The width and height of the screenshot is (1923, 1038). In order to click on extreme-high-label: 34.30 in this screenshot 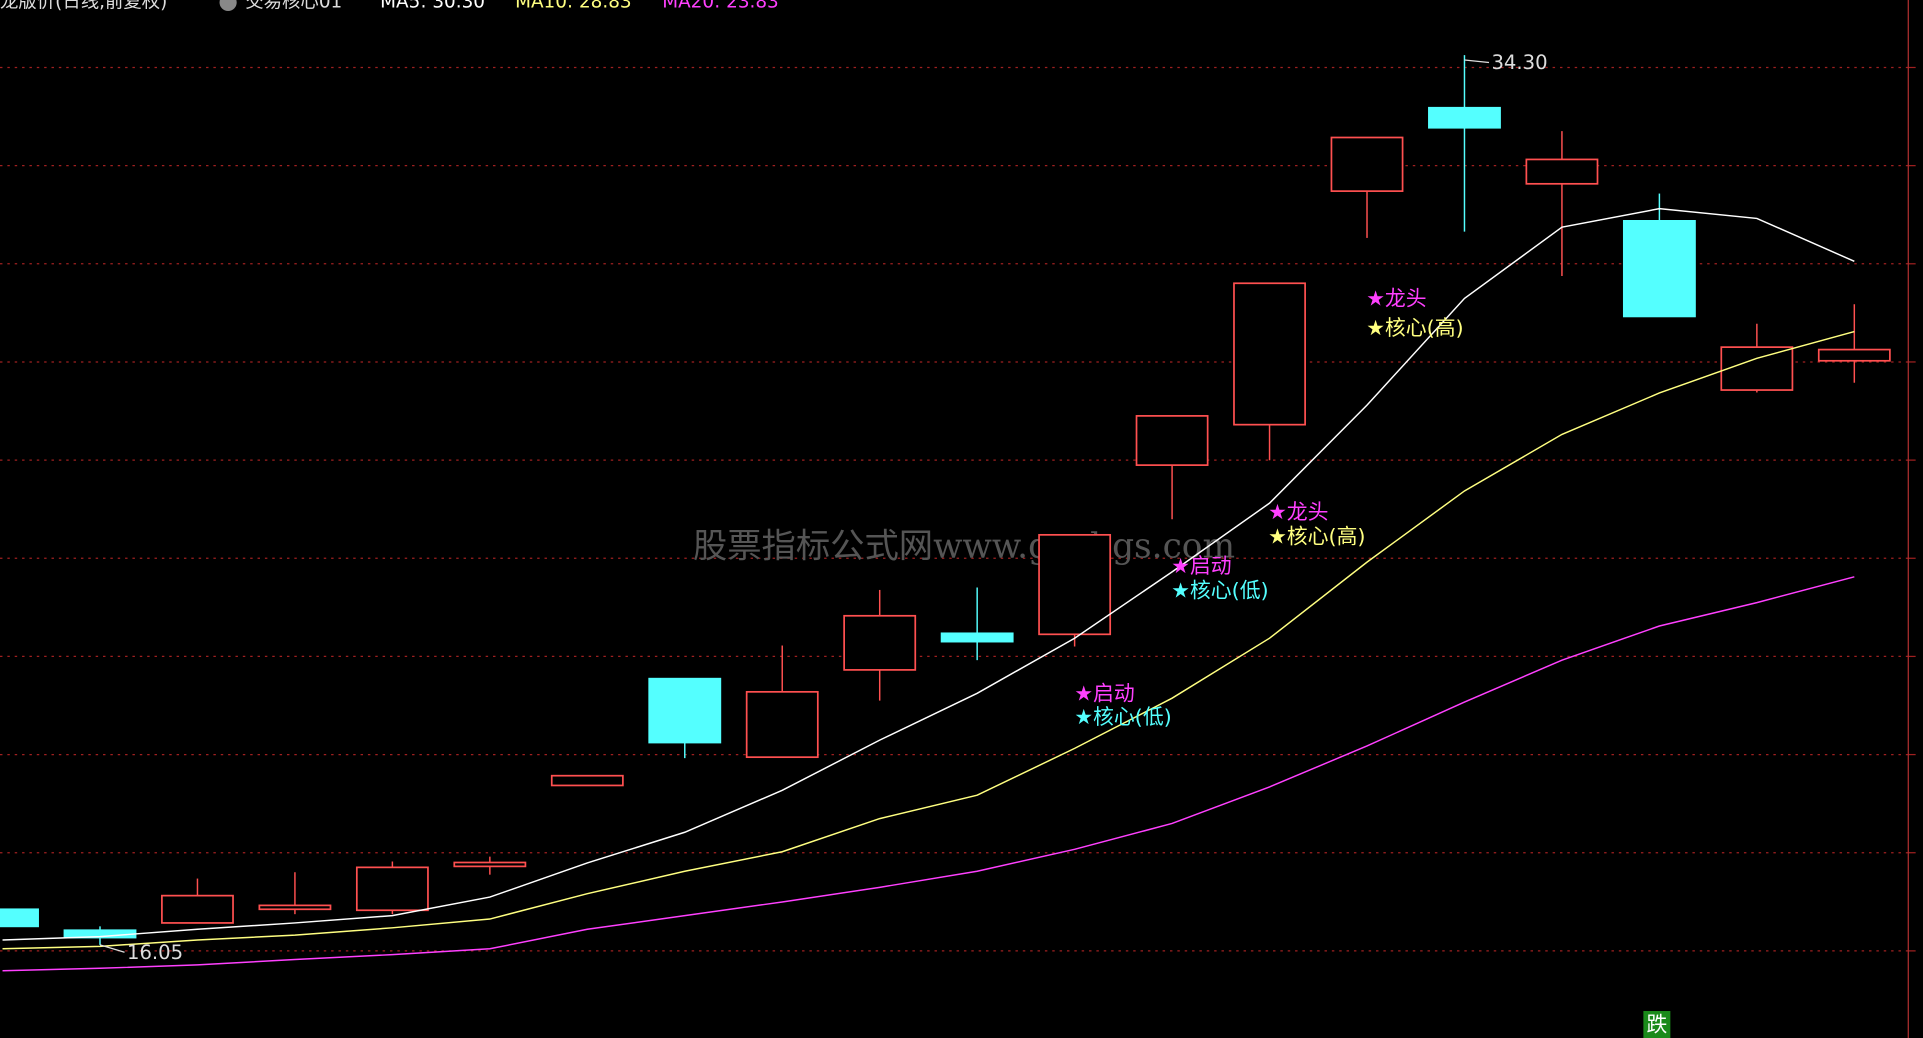, I will do `click(1519, 62)`.